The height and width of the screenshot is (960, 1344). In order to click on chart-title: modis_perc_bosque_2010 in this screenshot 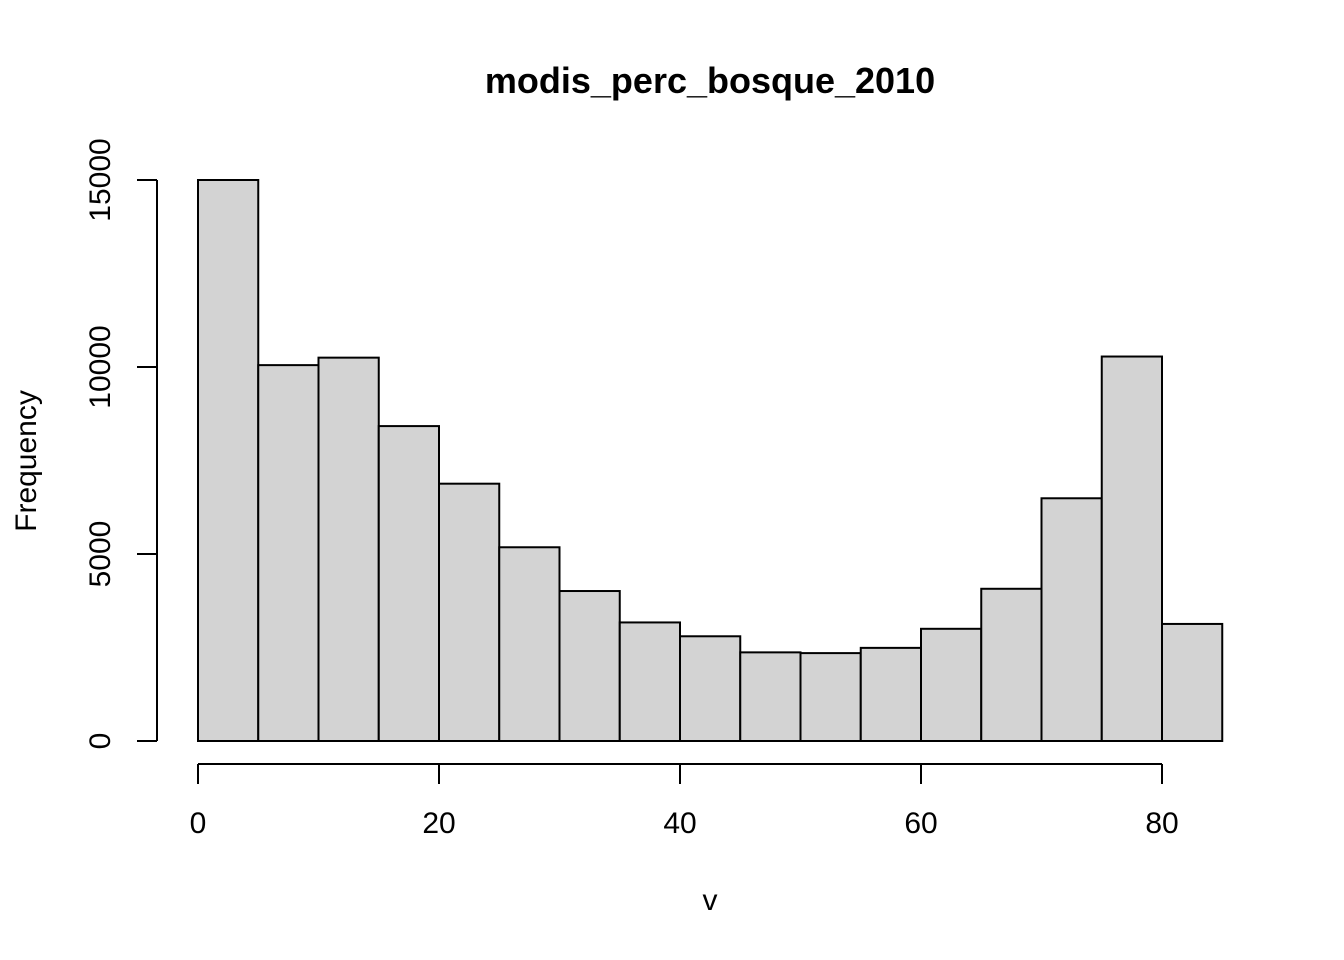, I will do `click(710, 80)`.